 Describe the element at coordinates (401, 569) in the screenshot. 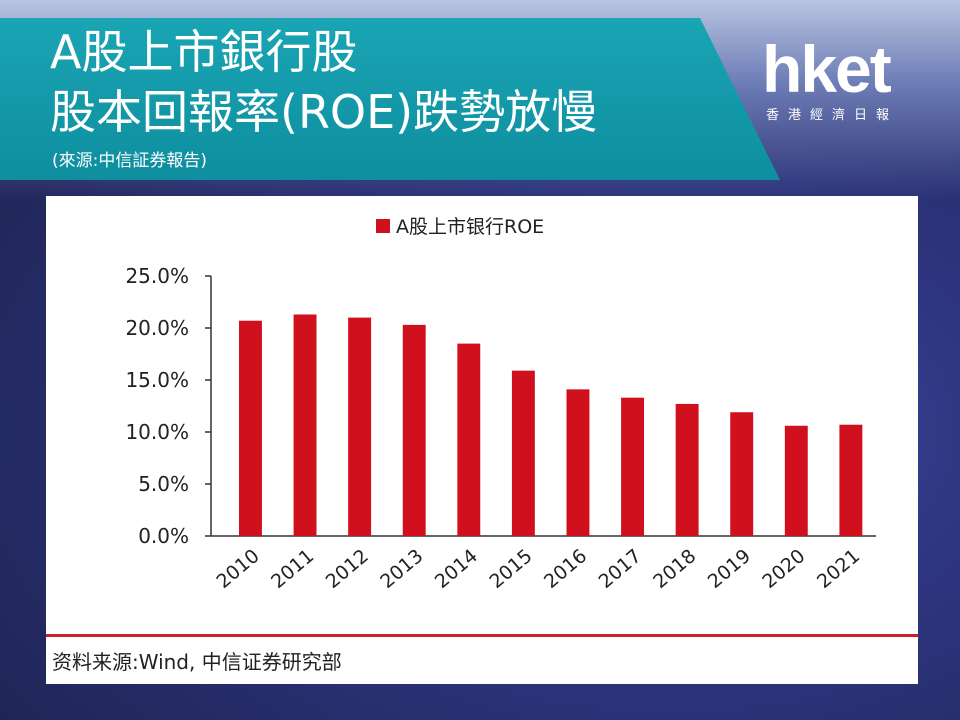

I see `x-tick-label: 2013` at that location.